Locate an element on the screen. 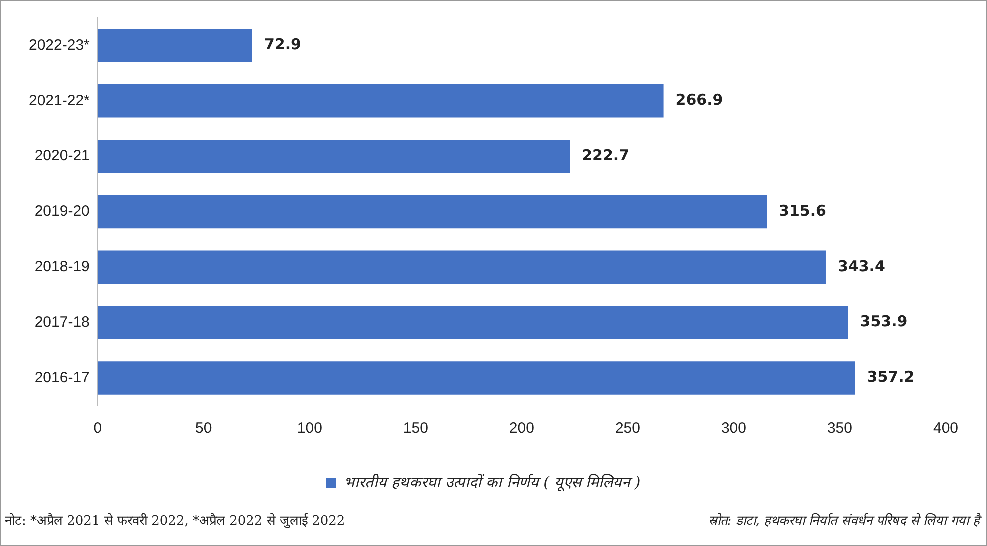 This screenshot has height=546, width=987. x-tick-label: 100 is located at coordinates (309, 429).